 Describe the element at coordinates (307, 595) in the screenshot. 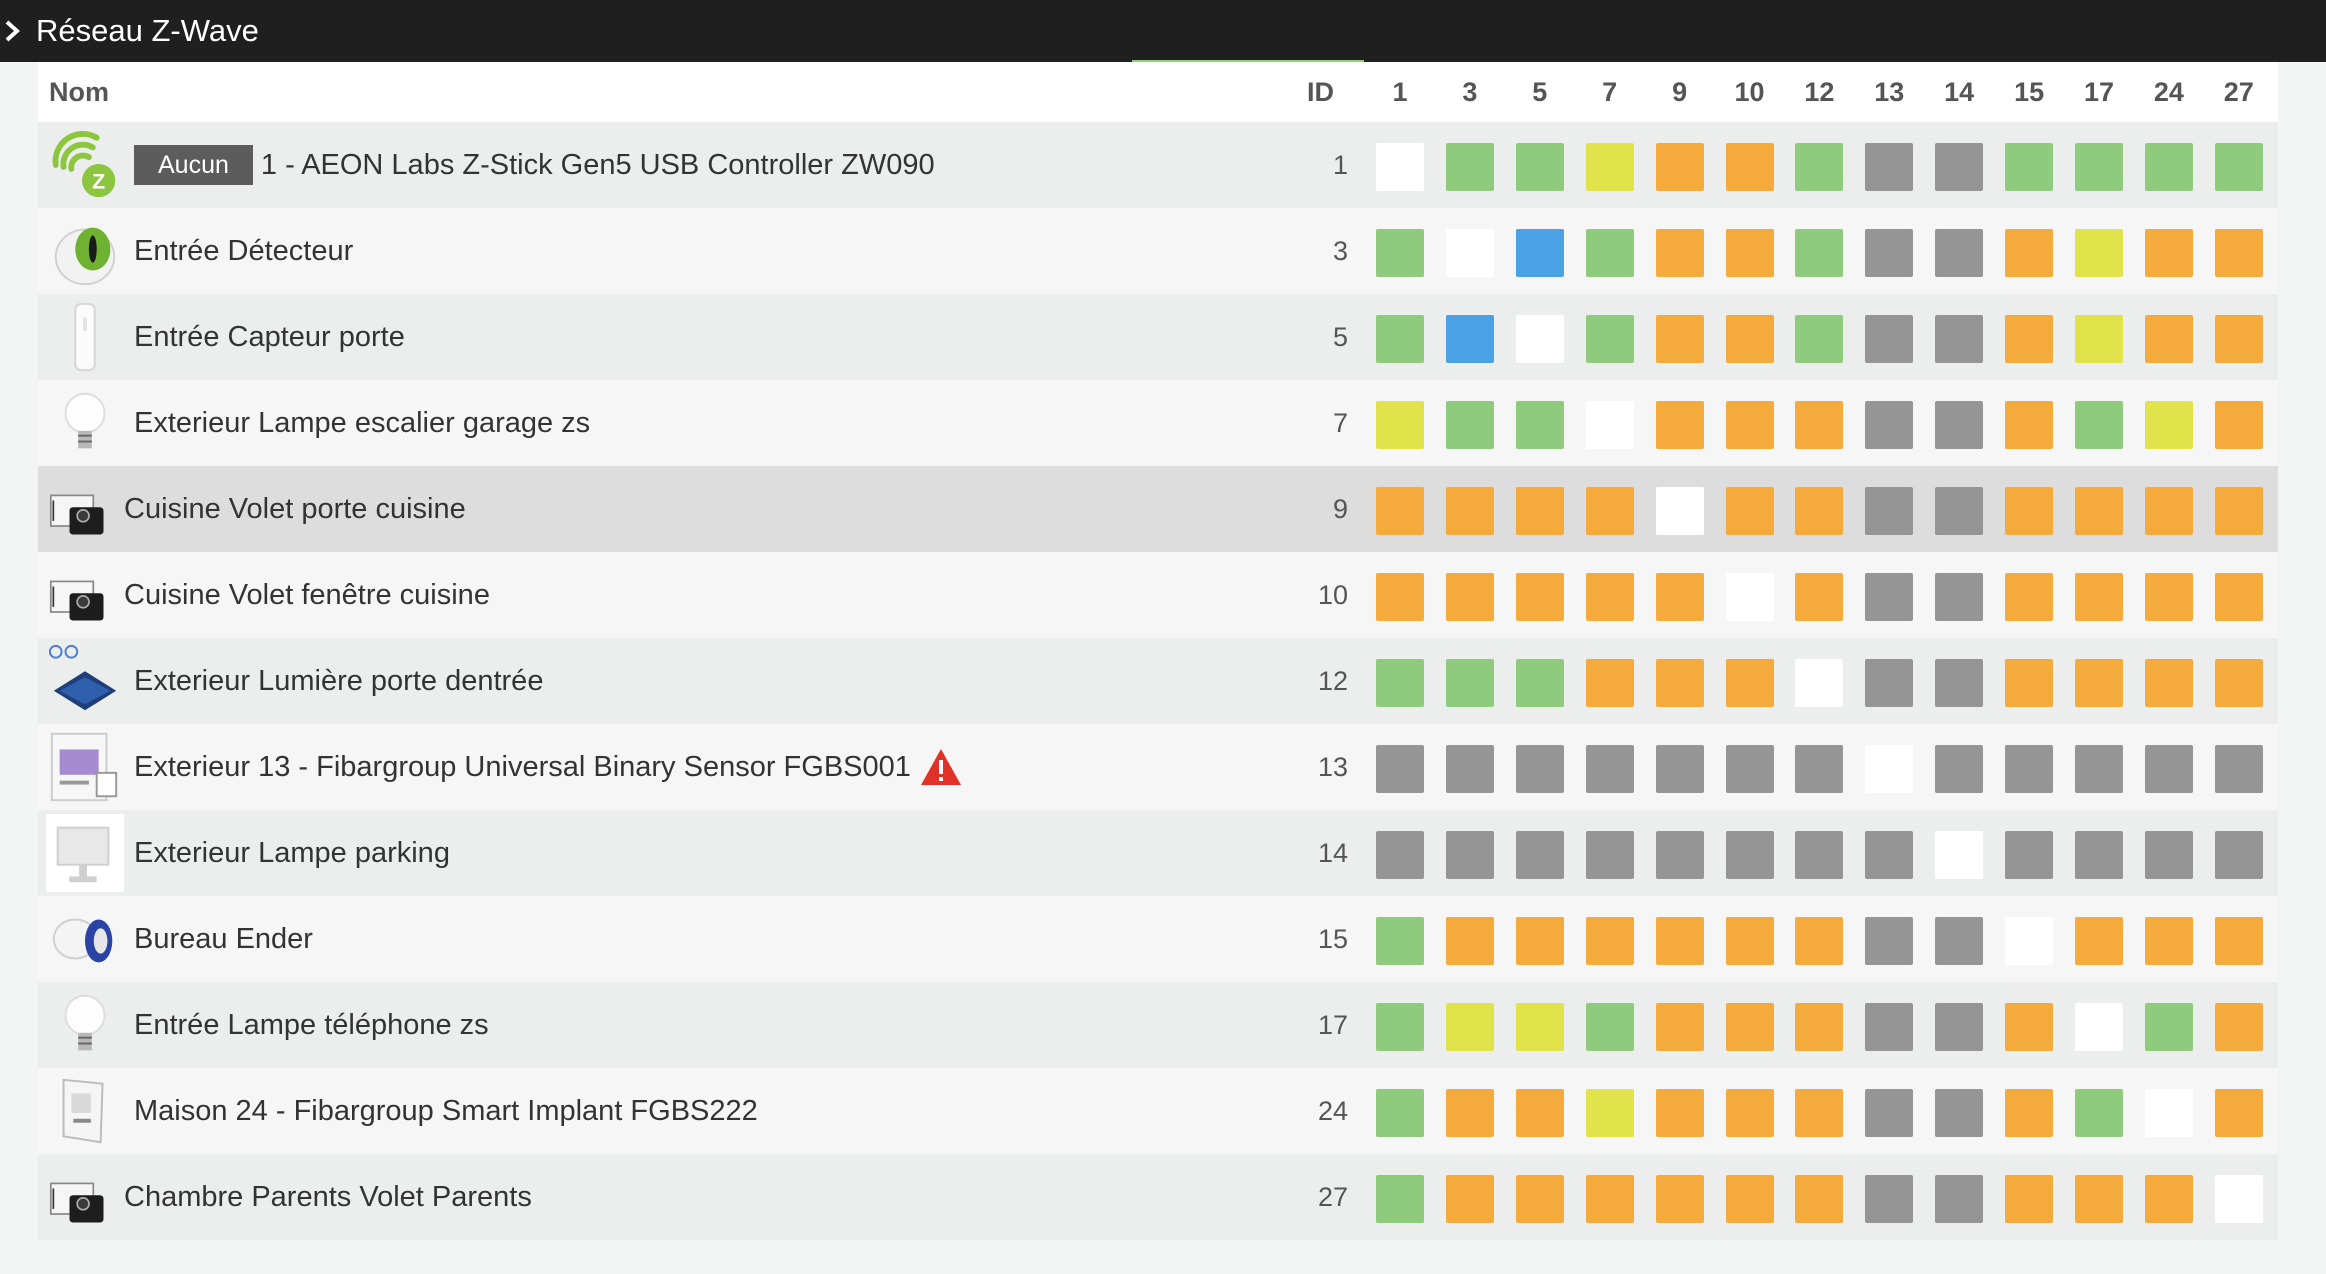

I see `device-name: Cuisine Volet fenêtre cuisine` at that location.